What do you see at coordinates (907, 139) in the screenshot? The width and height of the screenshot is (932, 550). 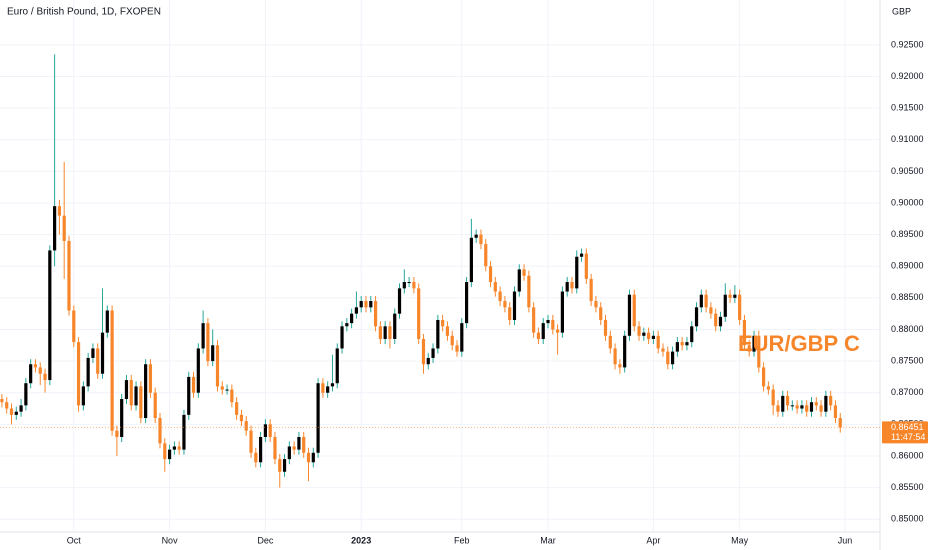 I see `y-tick-label: 0.91000` at bounding box center [907, 139].